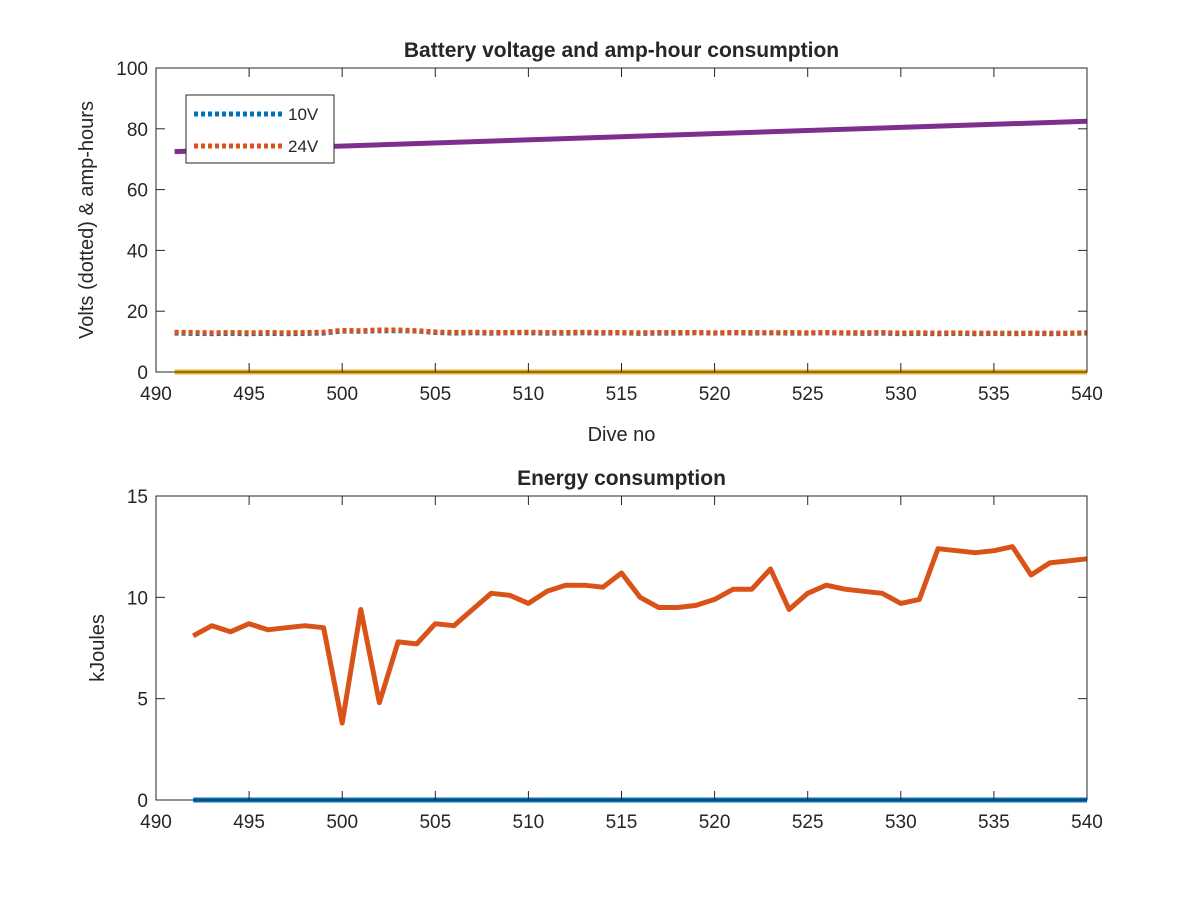  I want to click on legend-box, so click(260, 129).